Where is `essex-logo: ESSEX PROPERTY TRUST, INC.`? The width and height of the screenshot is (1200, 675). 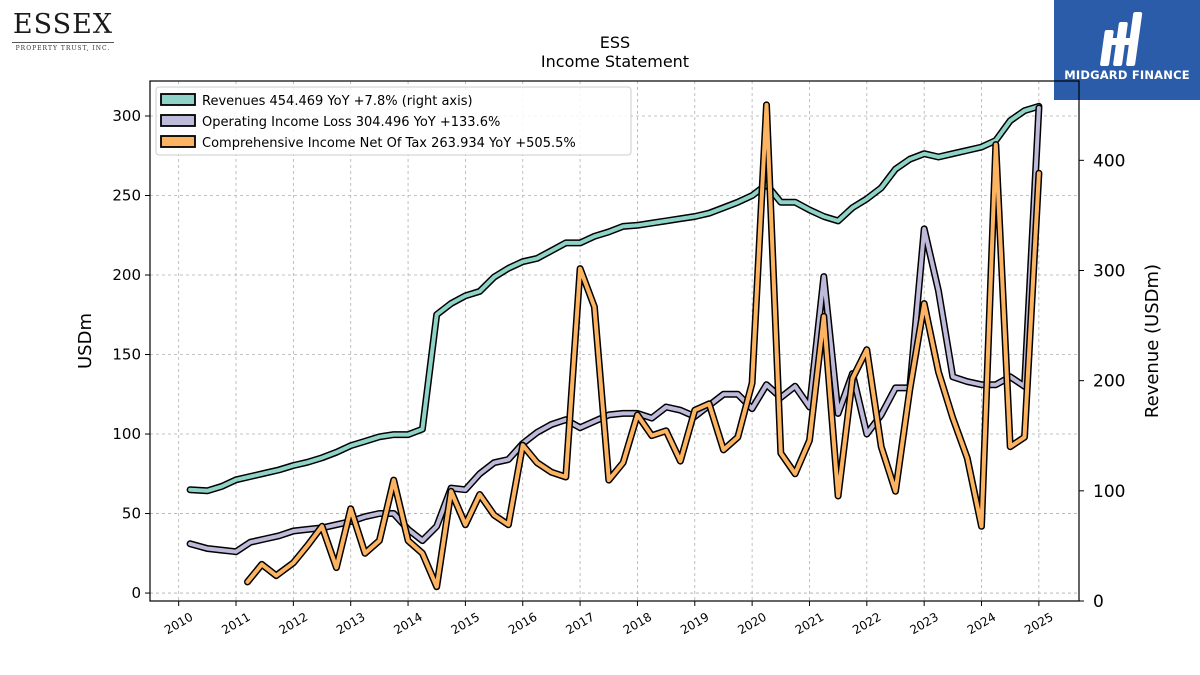
essex-logo: ESSEX PROPERTY TRUST, INC. is located at coordinates (63, 31).